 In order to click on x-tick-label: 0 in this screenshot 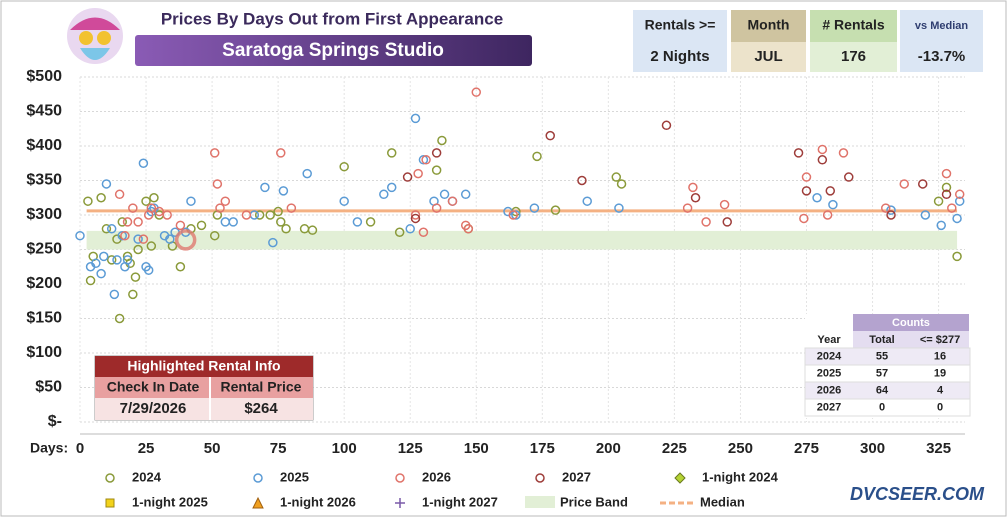, I will do `click(80, 448)`.